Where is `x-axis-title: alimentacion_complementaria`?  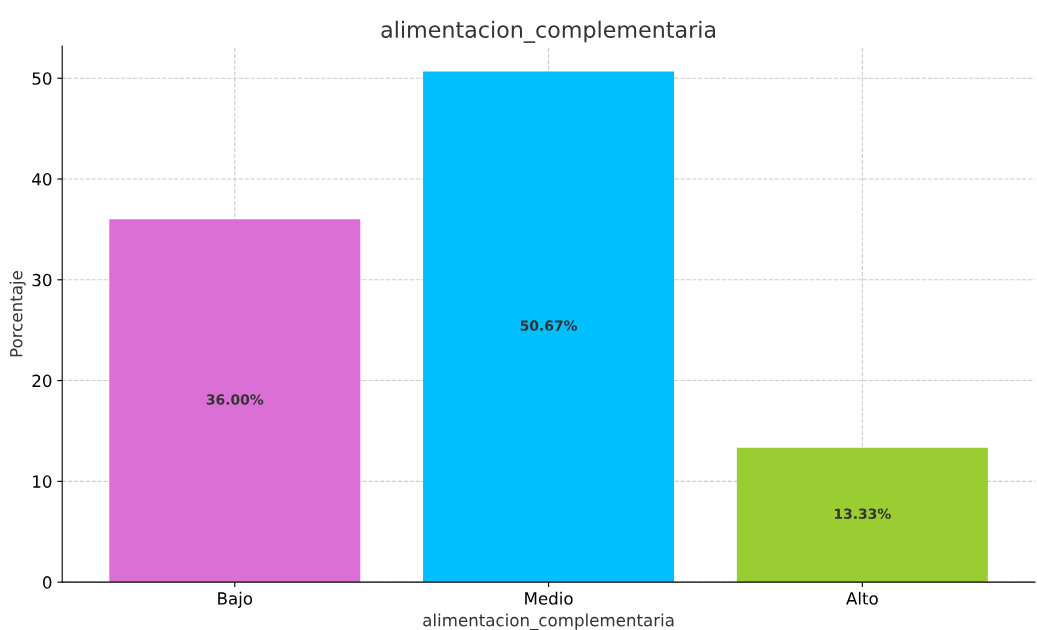
x-axis-title: alimentacion_complementaria is located at coordinates (548, 621).